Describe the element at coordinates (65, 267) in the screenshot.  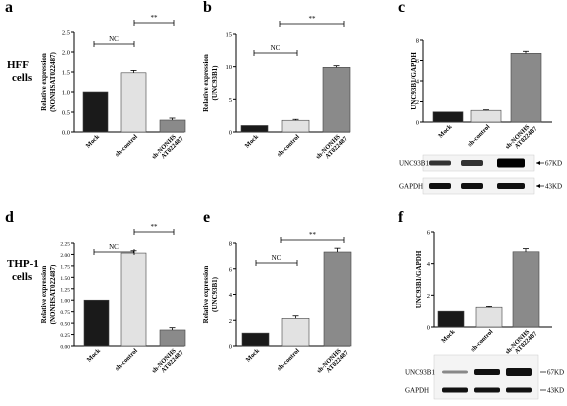
I see `y-tick-label: 1.75` at that location.